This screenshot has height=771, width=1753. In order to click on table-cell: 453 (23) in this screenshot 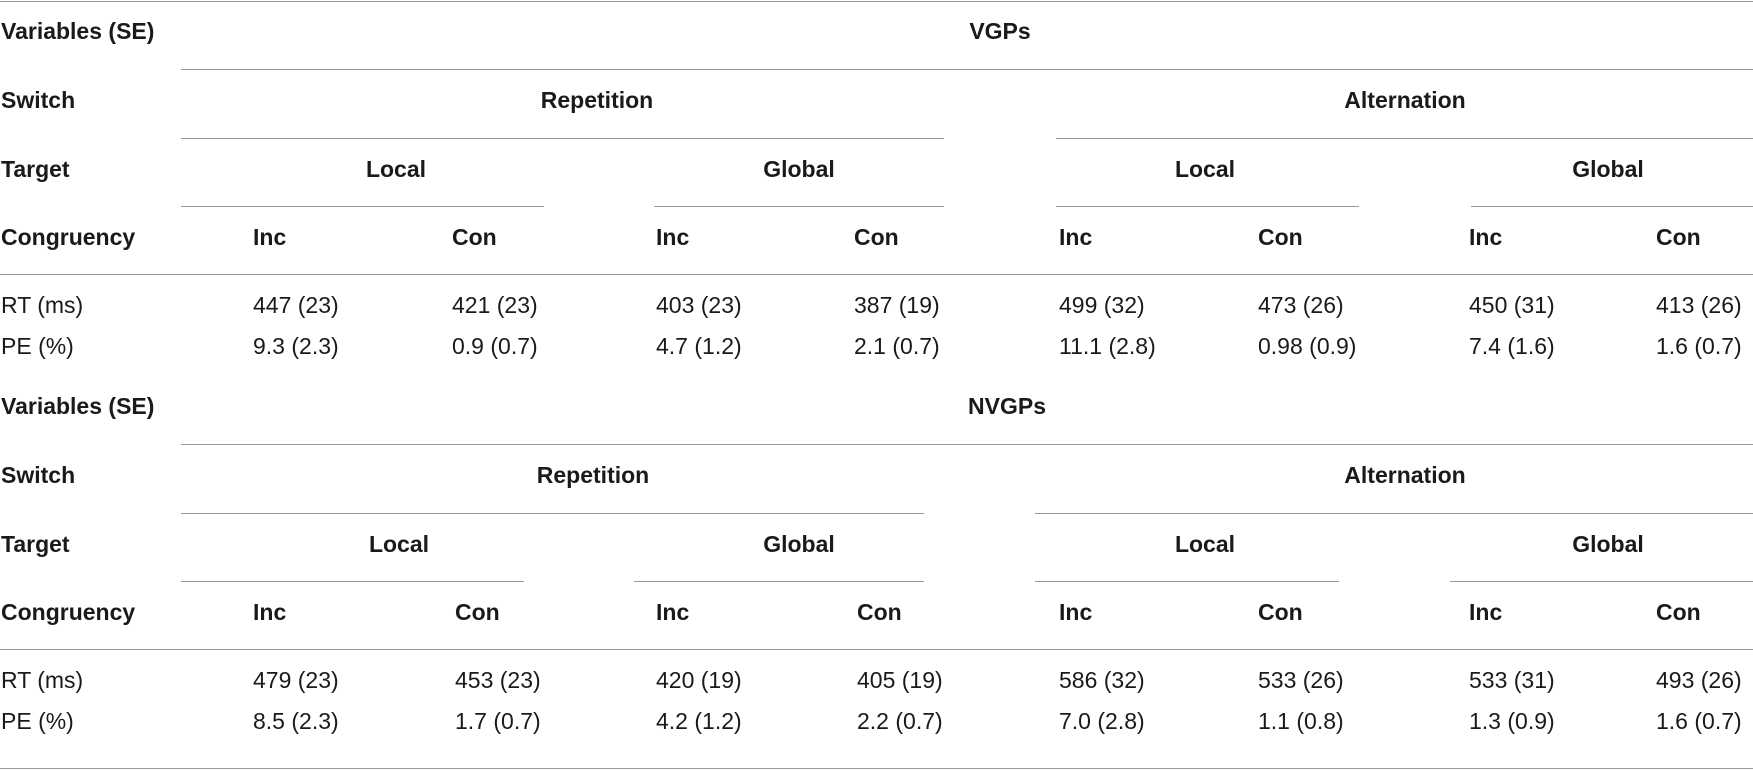, I will do `click(498, 680)`.